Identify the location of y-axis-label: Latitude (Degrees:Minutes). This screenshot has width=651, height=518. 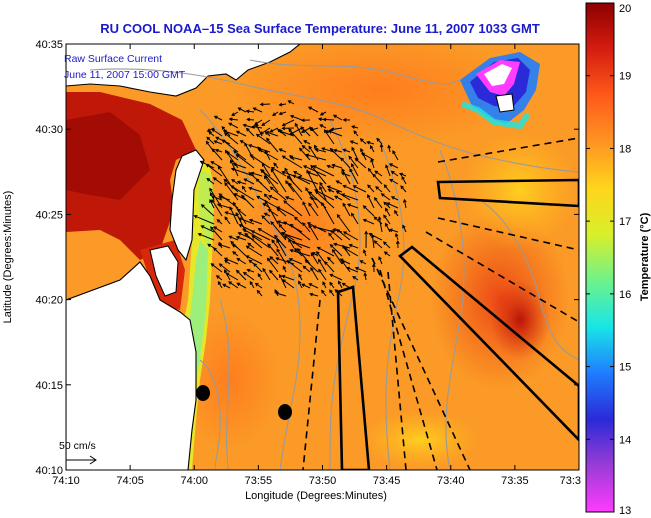
(8, 257).